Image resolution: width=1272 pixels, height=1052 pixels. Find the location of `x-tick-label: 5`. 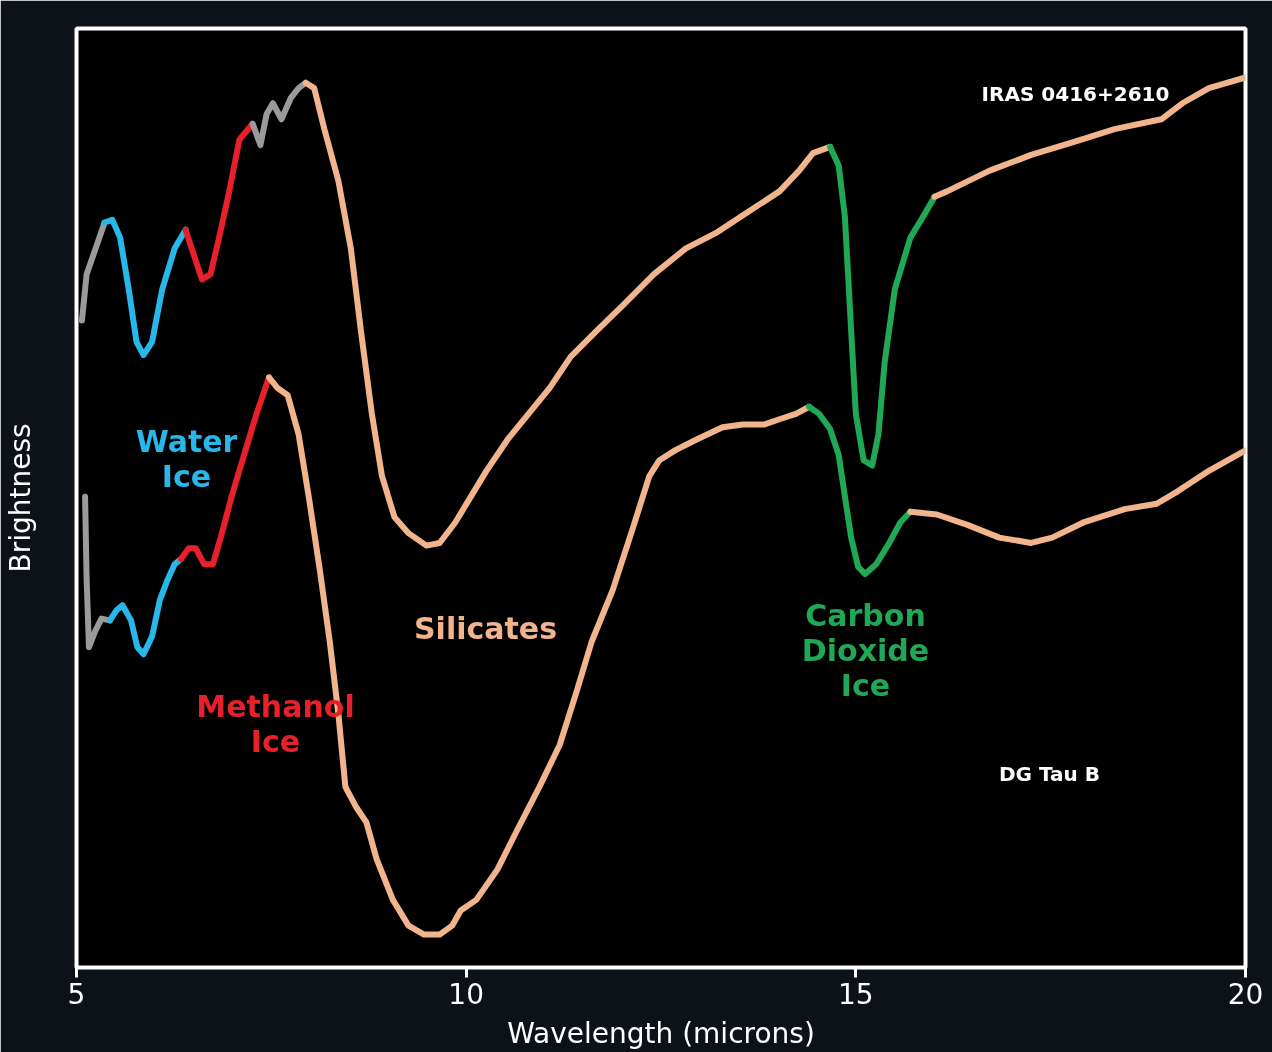

x-tick-label: 5 is located at coordinates (76, 994).